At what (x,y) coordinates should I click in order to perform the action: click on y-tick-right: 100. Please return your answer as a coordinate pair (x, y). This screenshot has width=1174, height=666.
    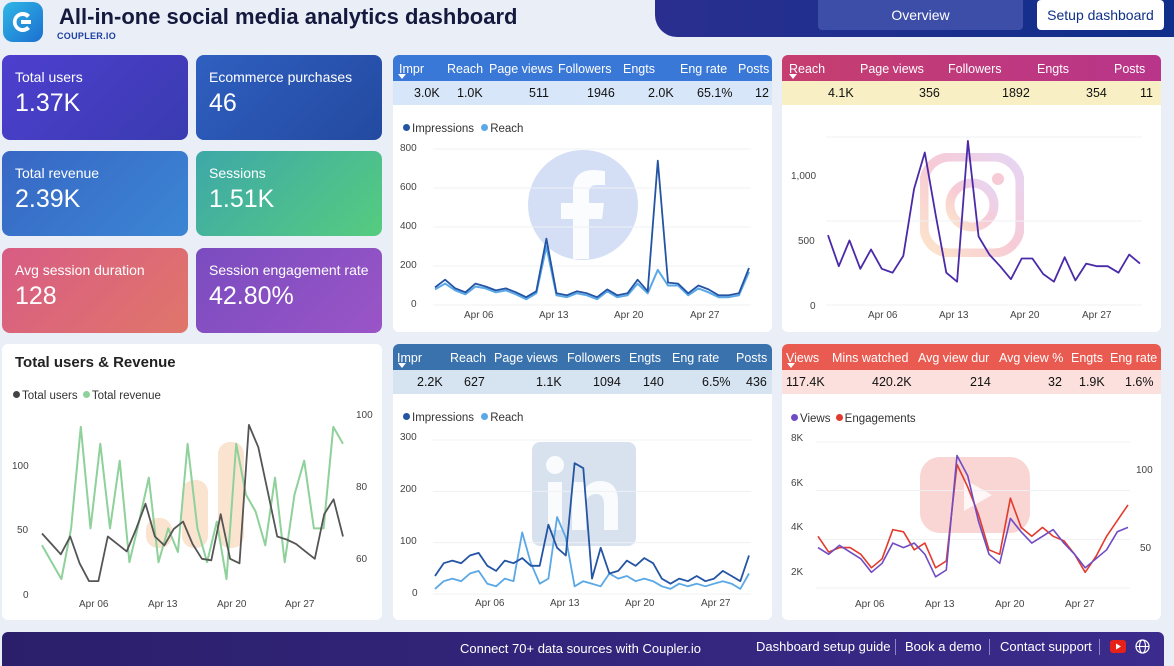
    Looking at the image, I should click on (1144, 470).